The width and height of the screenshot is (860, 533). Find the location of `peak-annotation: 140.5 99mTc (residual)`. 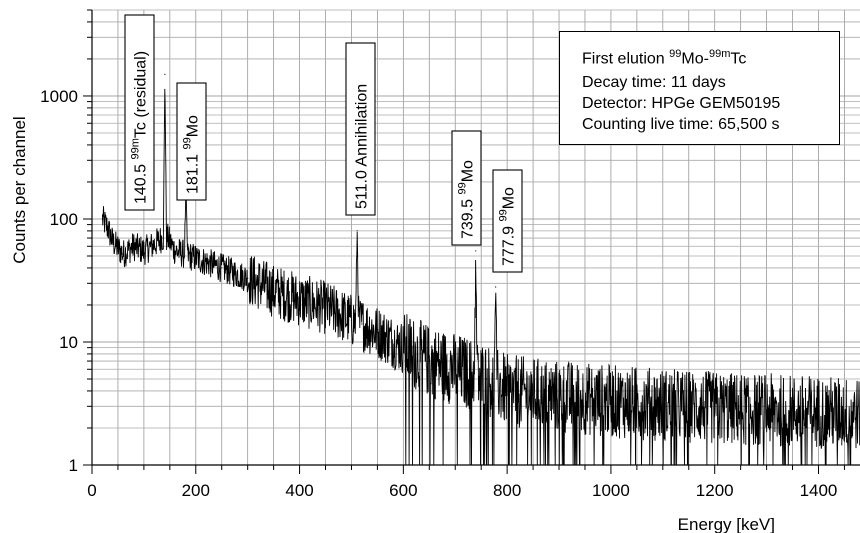

peak-annotation: 140.5 99mTc (residual) is located at coordinates (139, 112).